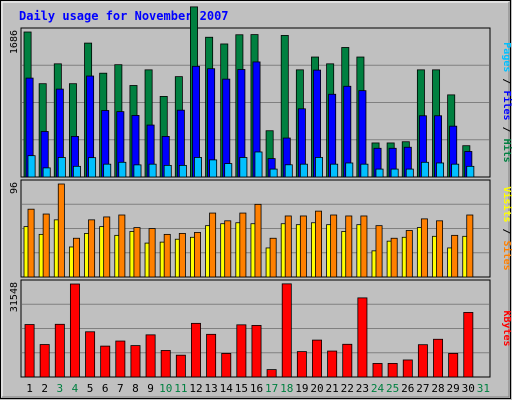 Image resolution: width=512 pixels, height=405 pixels. Describe the element at coordinates (506, 228) in the screenshot. I see `series-legend: Visits / Sites` at that location.